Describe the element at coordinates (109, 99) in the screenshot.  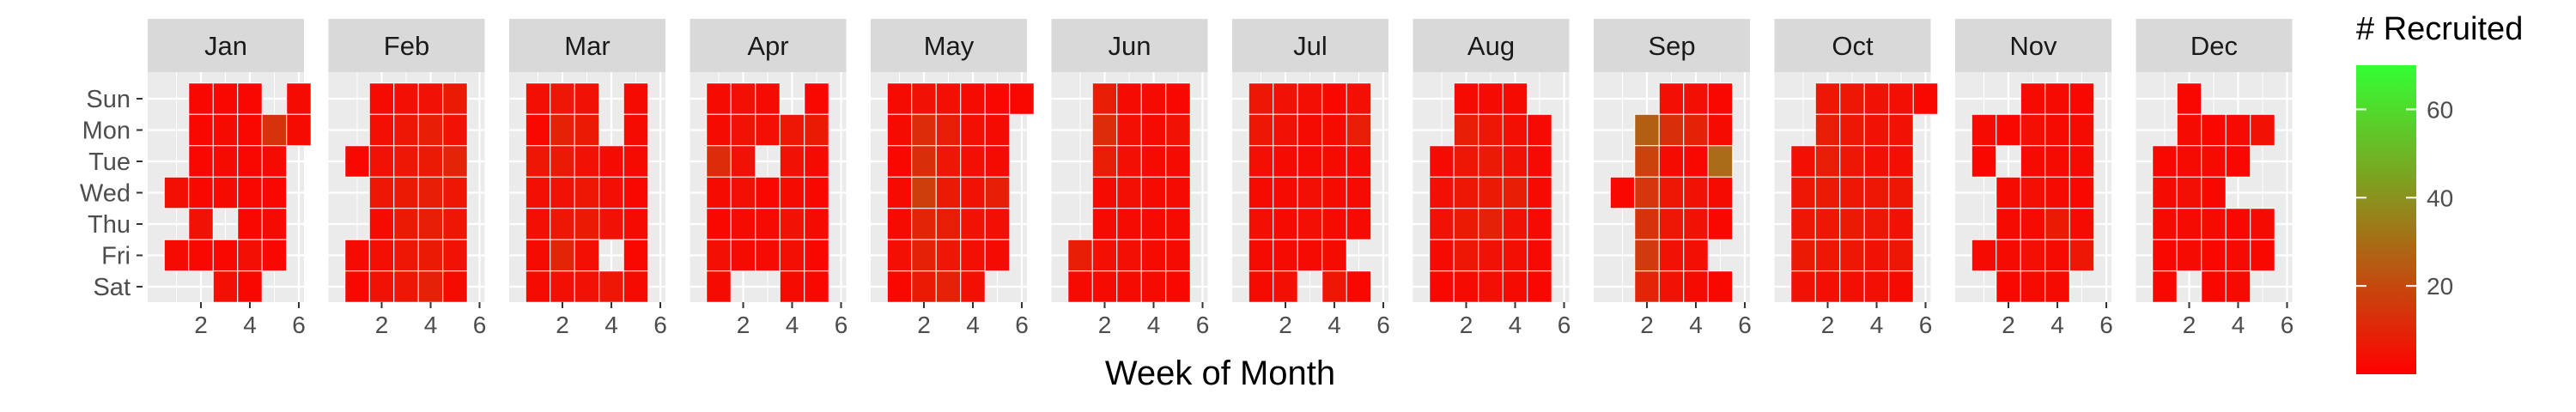
I see `y-tick-label: Sun` at that location.